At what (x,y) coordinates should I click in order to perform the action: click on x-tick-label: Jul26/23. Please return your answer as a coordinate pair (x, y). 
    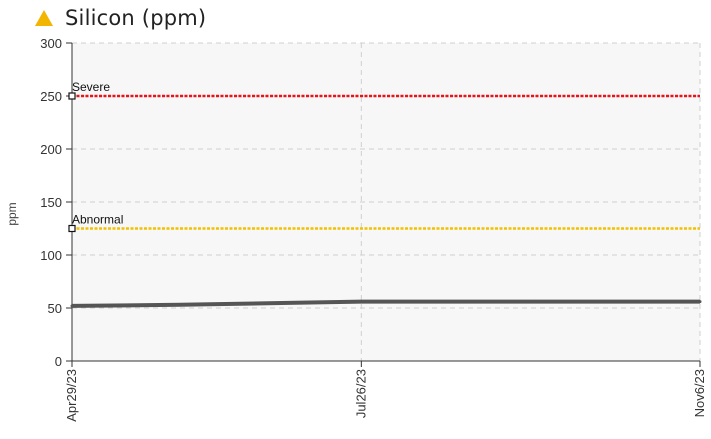
    Looking at the image, I should click on (360, 393).